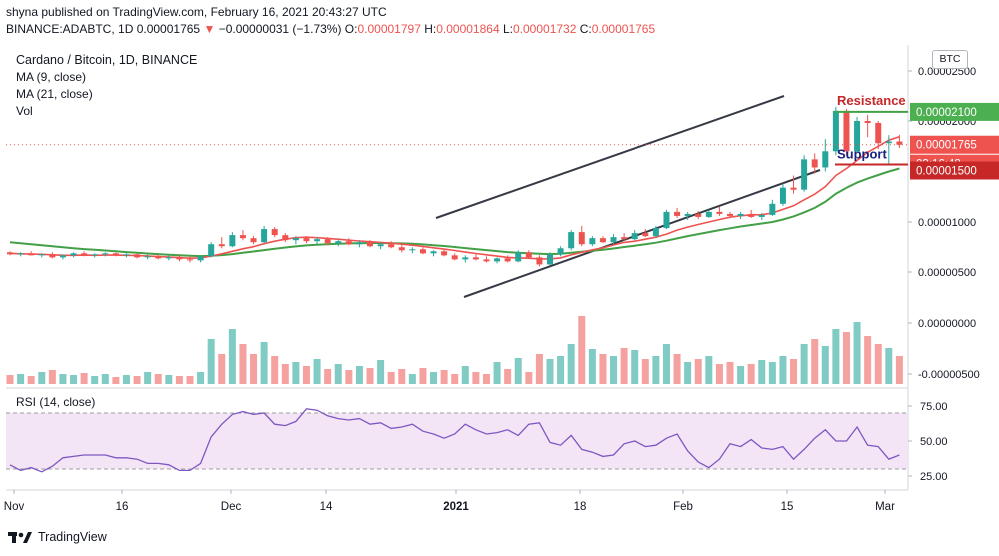 The width and height of the screenshot is (999, 556). What do you see at coordinates (950, 59) in the screenshot?
I see `currency-badge: BTC` at bounding box center [950, 59].